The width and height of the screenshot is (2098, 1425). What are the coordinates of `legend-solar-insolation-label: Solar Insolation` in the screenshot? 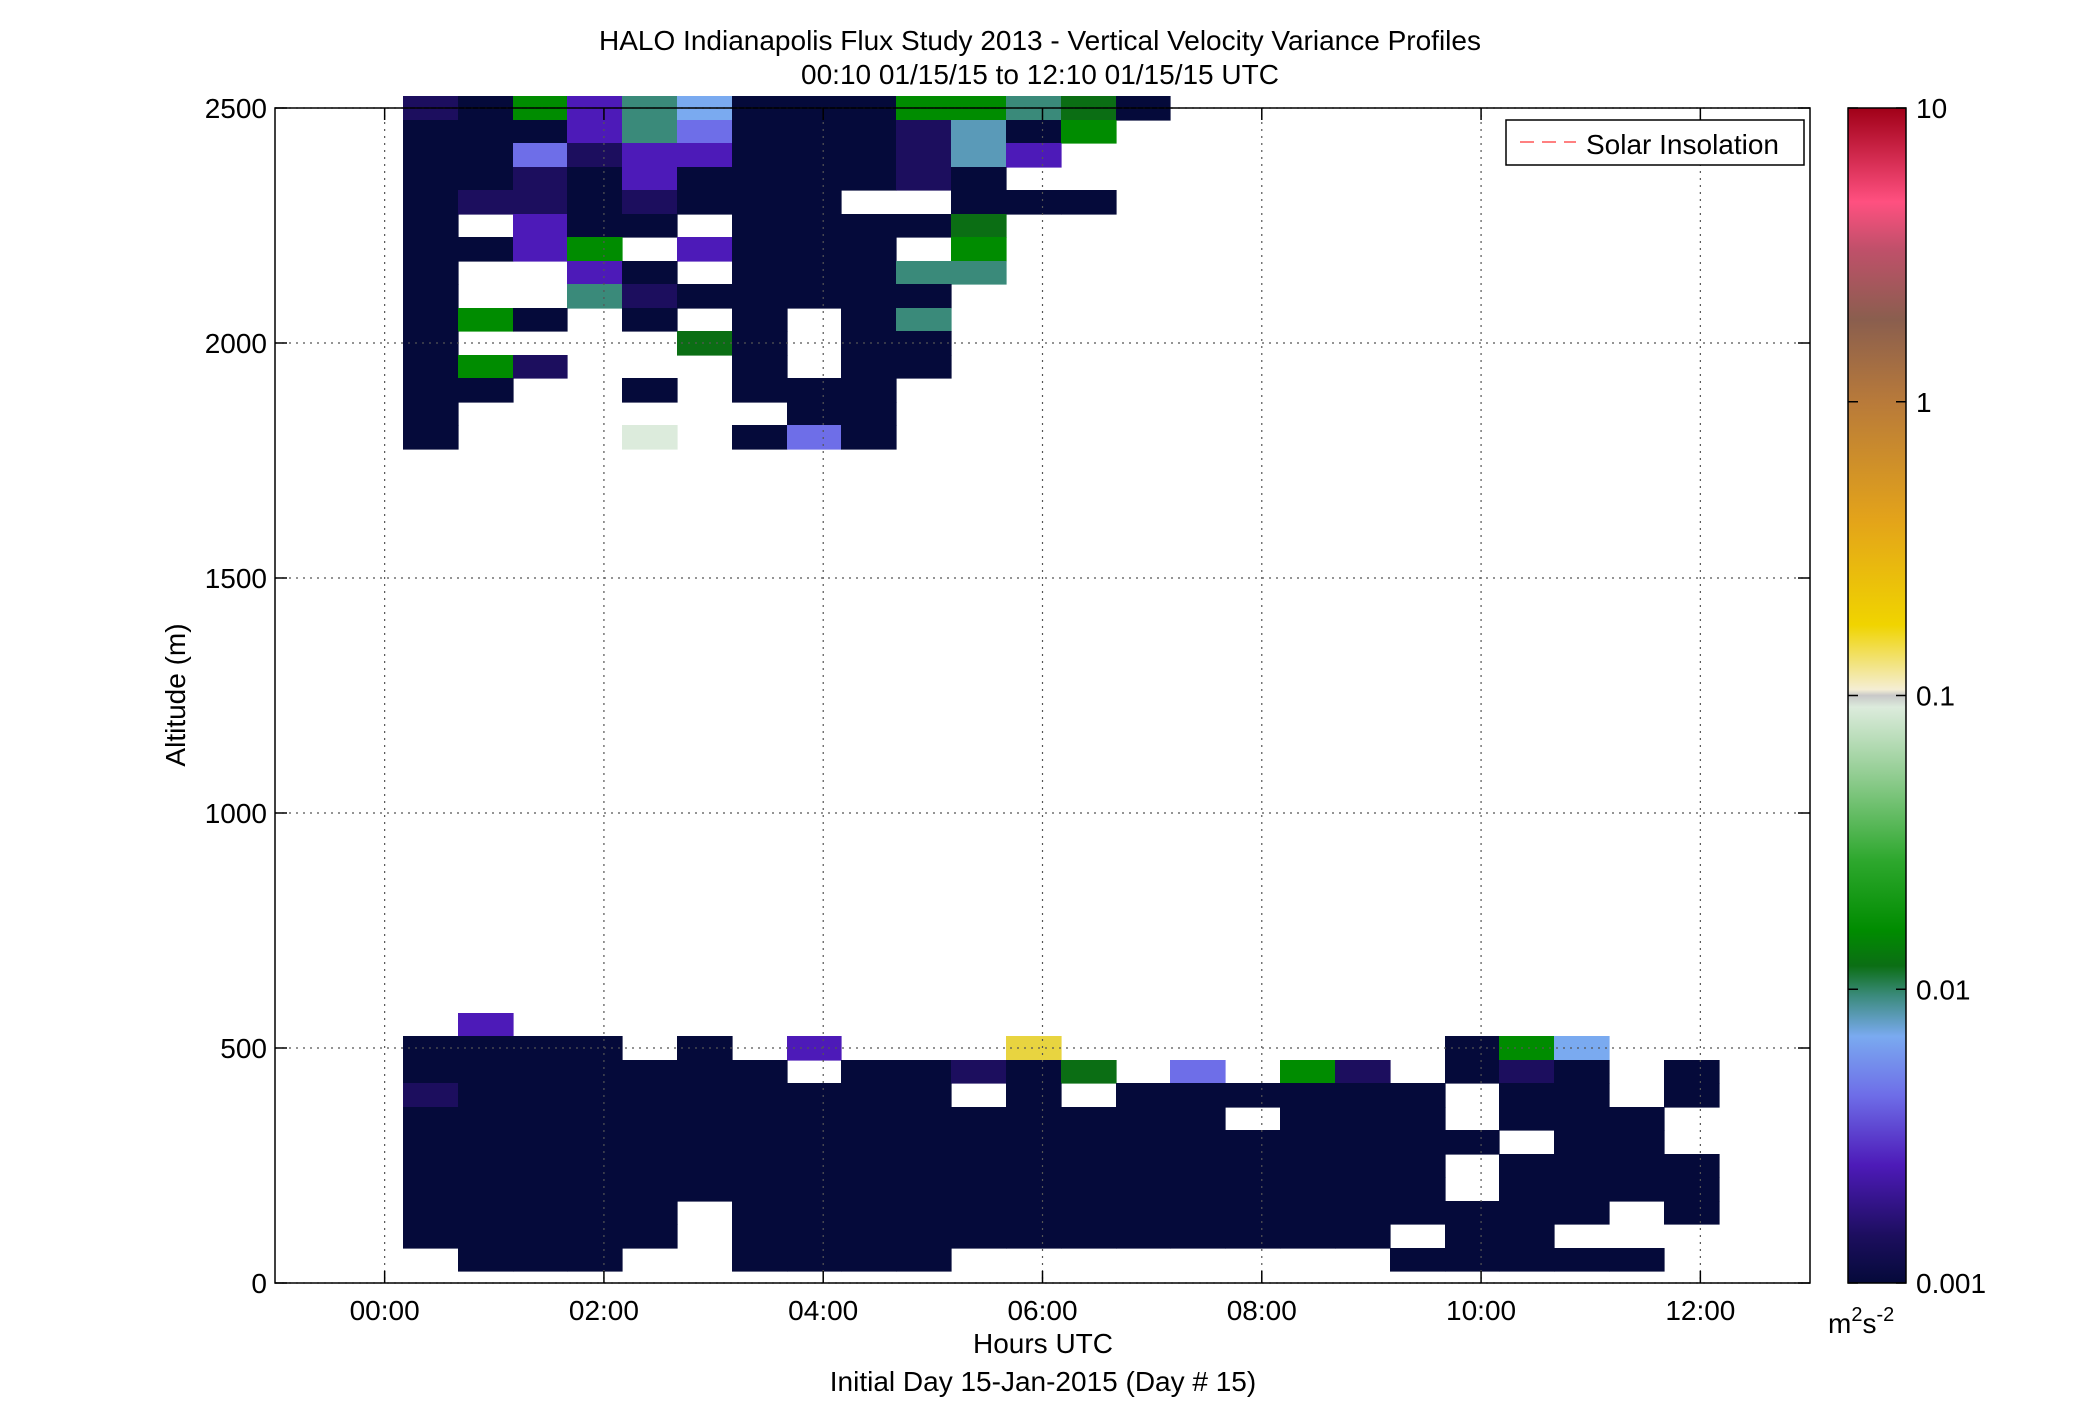 It's located at (1682, 144).